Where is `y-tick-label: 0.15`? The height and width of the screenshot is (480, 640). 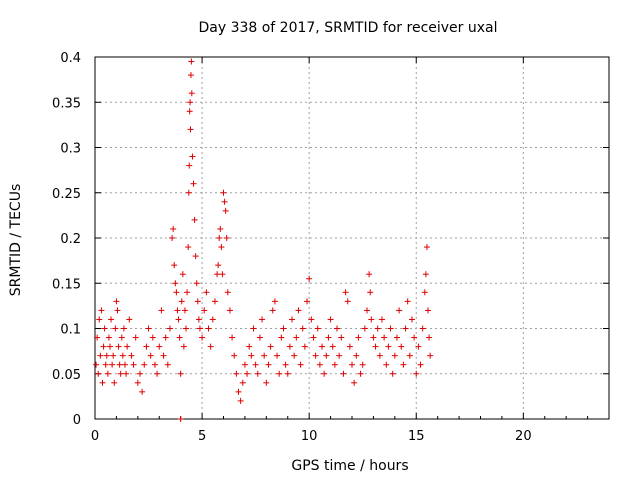 y-tick-label: 0.15 is located at coordinates (66, 284).